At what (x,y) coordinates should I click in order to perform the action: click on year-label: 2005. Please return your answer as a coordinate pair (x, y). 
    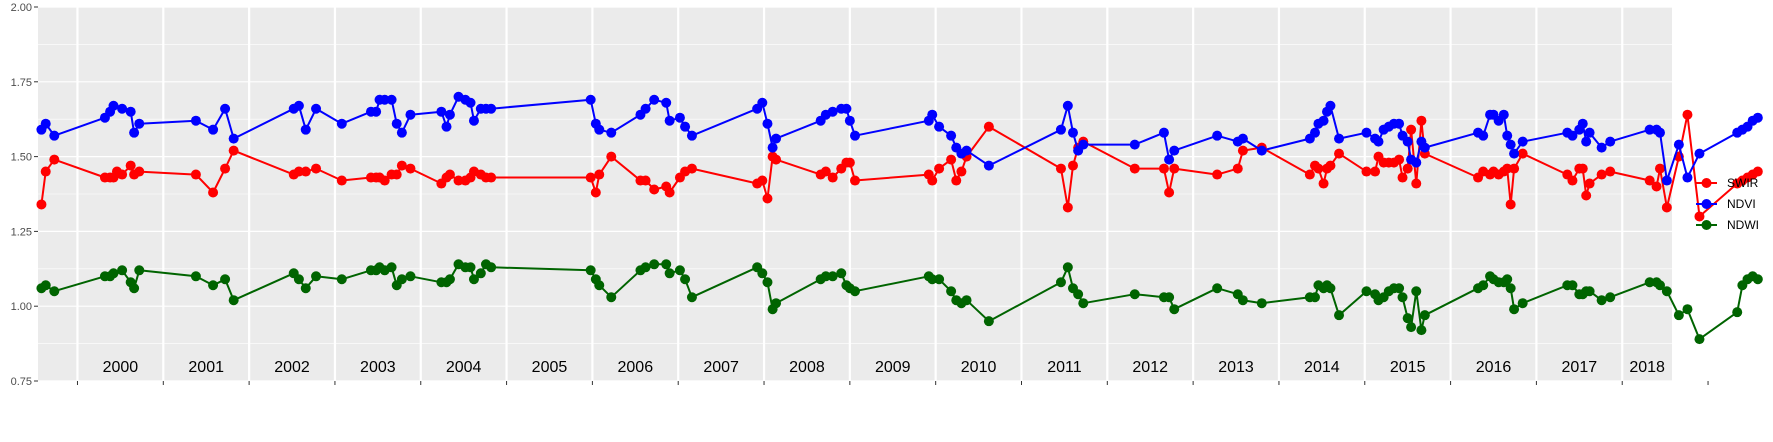
    Looking at the image, I should click on (550, 367).